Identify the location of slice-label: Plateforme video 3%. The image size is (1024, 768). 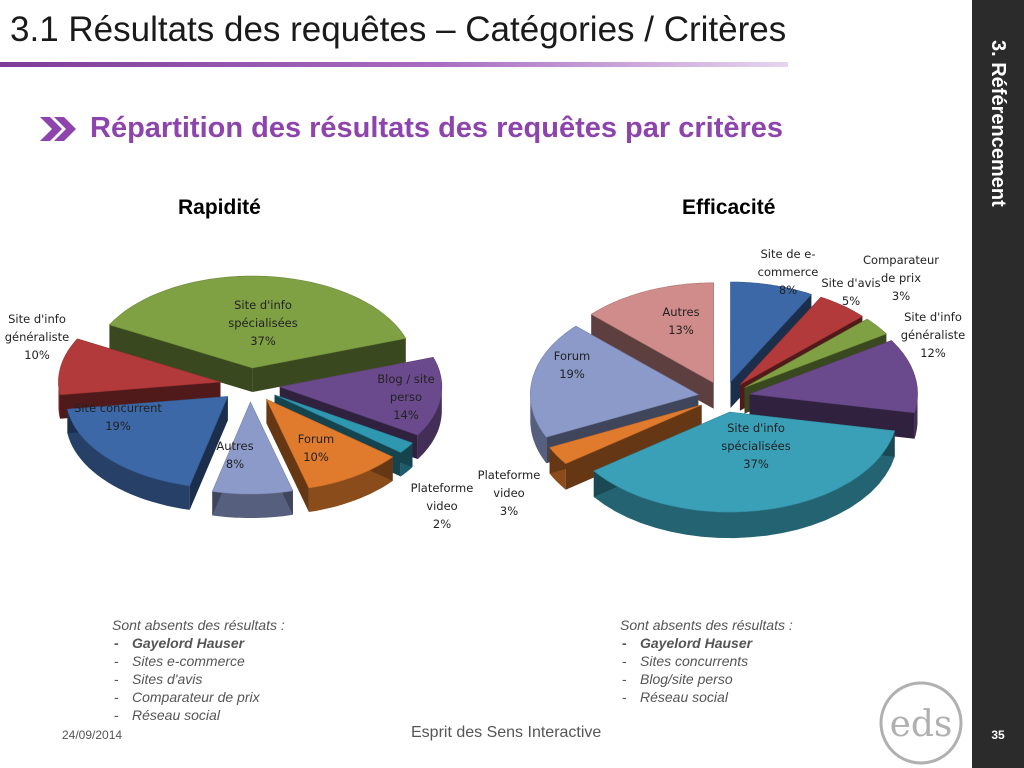
(509, 493).